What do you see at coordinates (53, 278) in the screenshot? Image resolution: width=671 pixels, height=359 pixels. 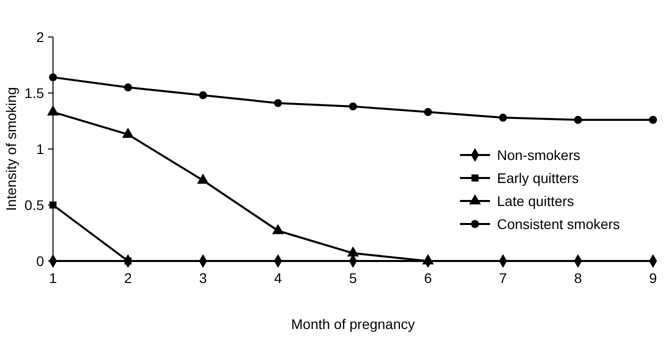 I see `x-tick-label: 1` at bounding box center [53, 278].